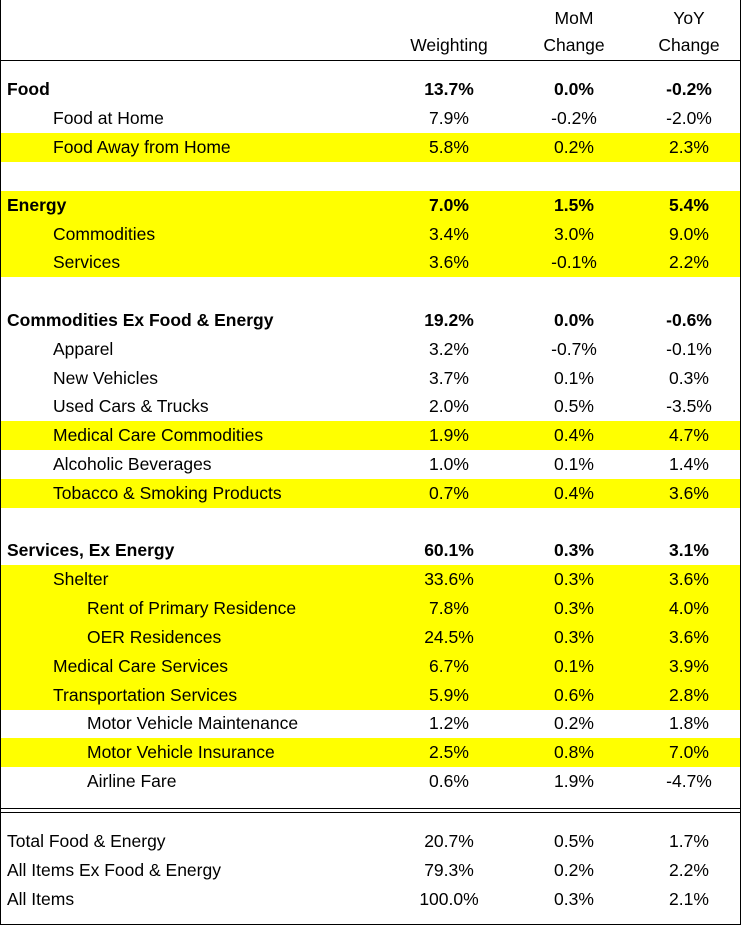 The height and width of the screenshot is (925, 741). What do you see at coordinates (370, 30) in the screenshot?
I see `table-header: Weighting MoM Change YoY Change` at bounding box center [370, 30].